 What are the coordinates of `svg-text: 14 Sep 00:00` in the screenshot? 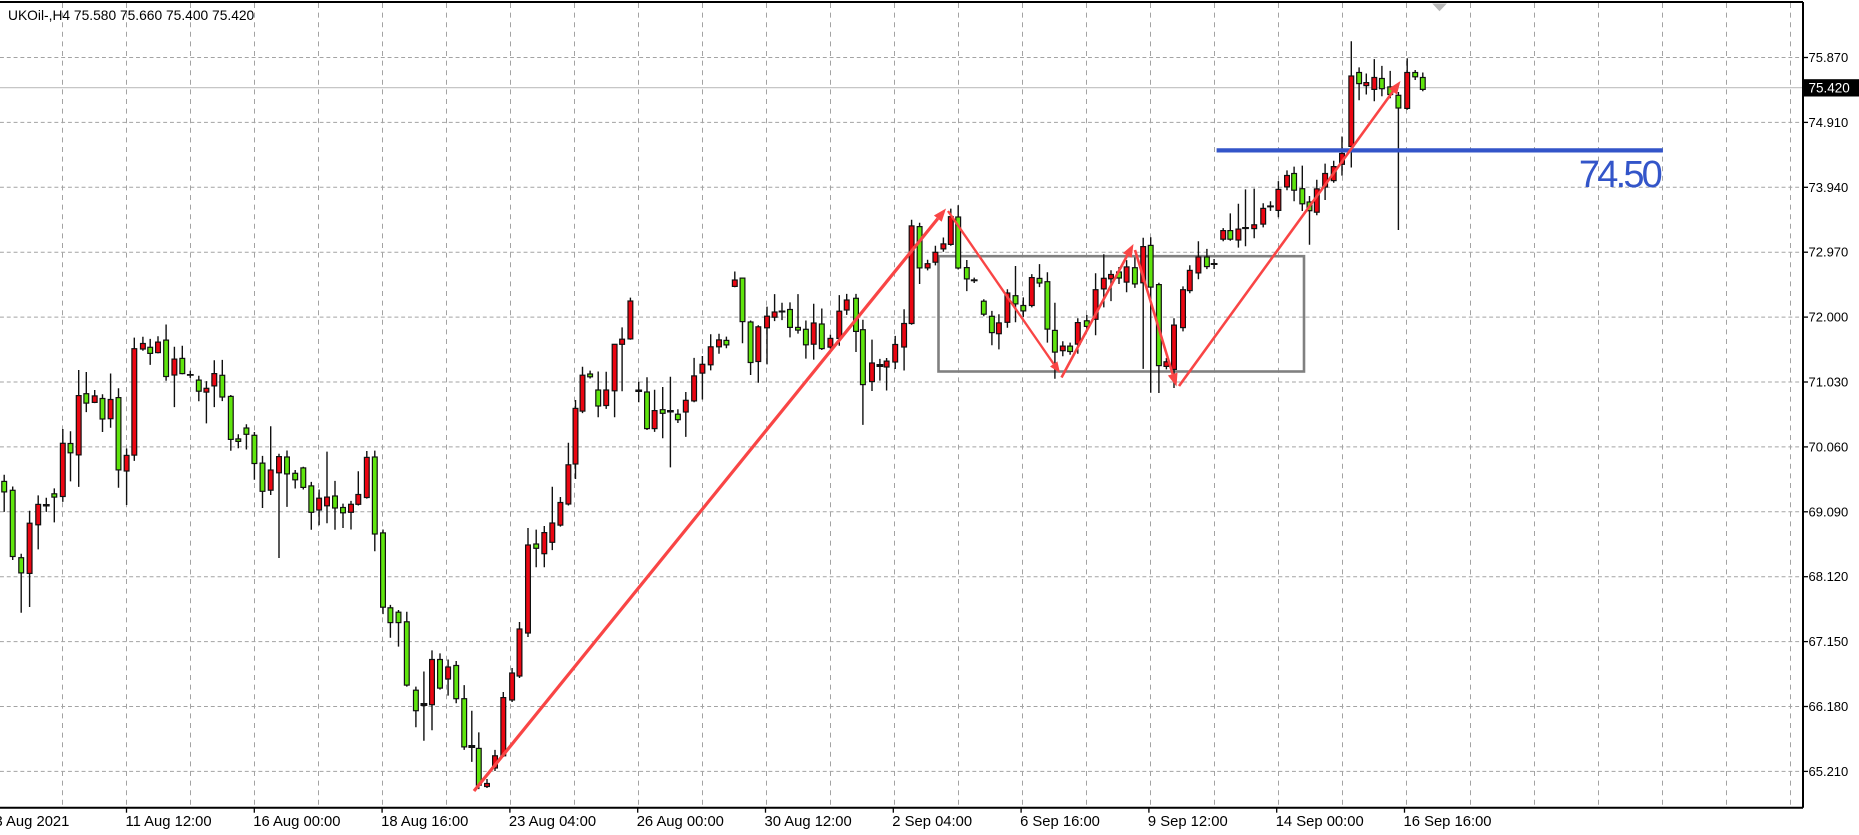 It's located at (1320, 822).